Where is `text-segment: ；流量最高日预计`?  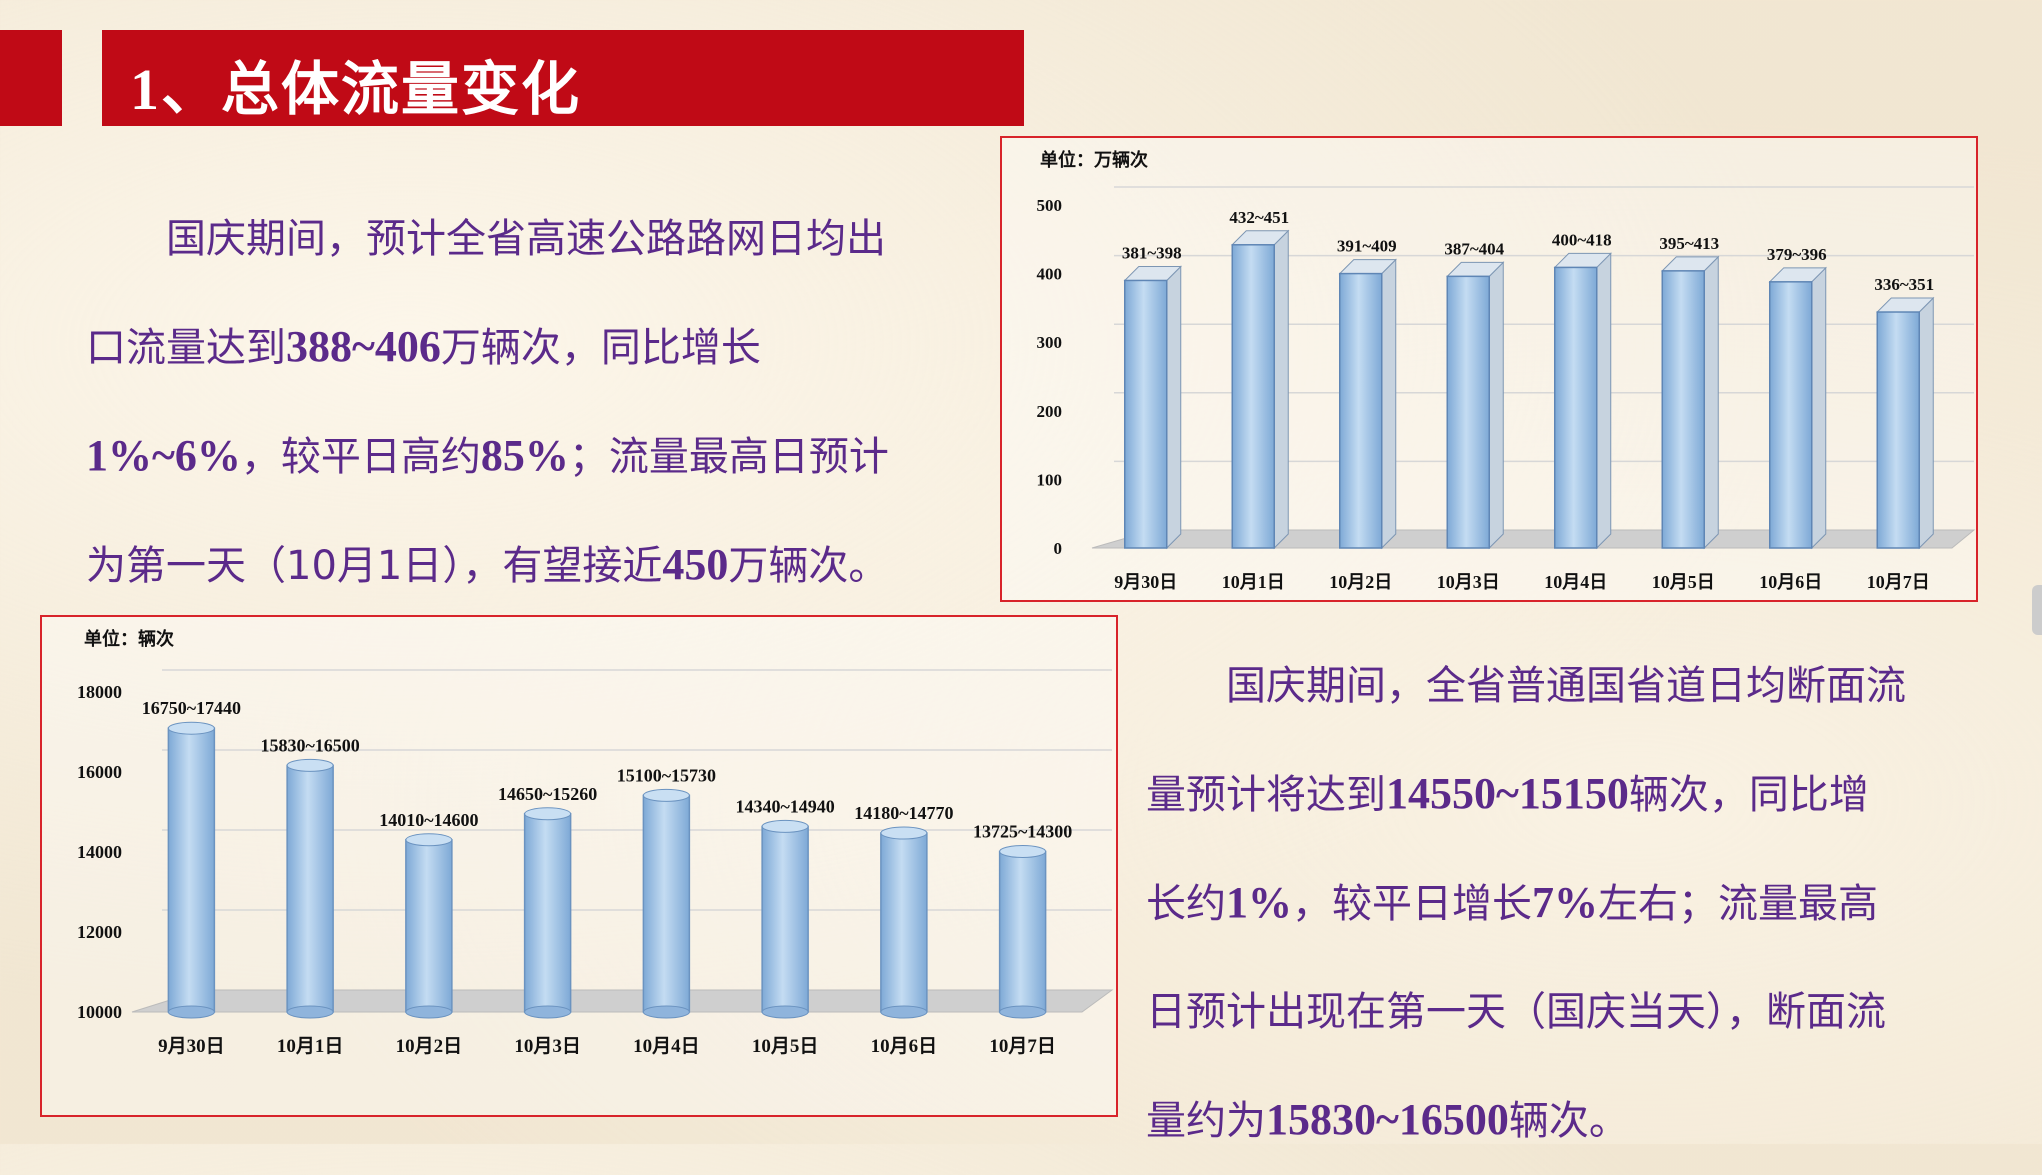 text-segment: ；流量最高日预计 is located at coordinates (728, 457).